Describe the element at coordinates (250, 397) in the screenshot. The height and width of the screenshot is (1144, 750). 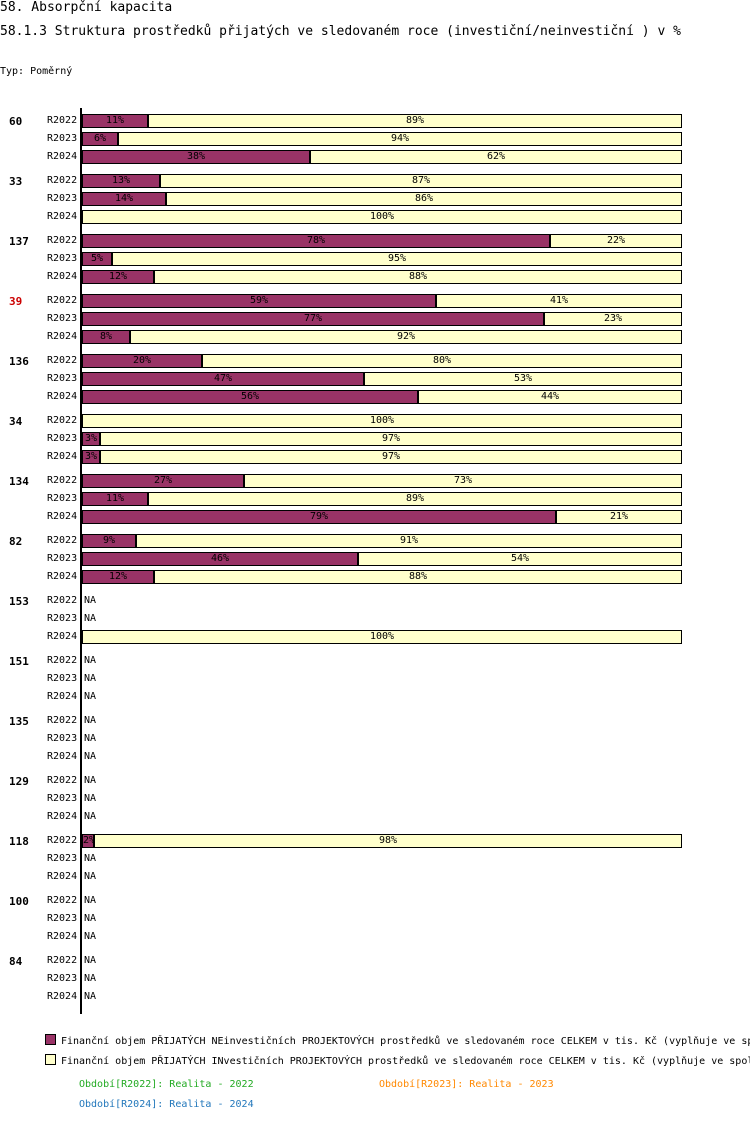
I see `bar-segment-neinvesticni: 56%` at that location.